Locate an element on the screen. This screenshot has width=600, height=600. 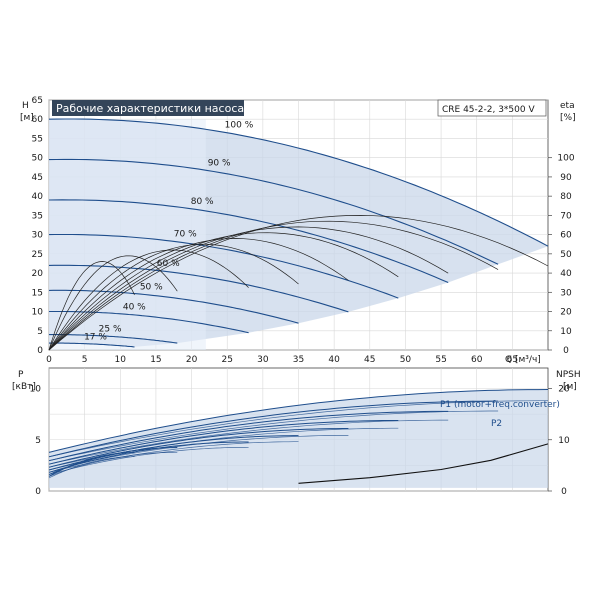
y-tick-label: 60 is located at coordinates (38, 120).